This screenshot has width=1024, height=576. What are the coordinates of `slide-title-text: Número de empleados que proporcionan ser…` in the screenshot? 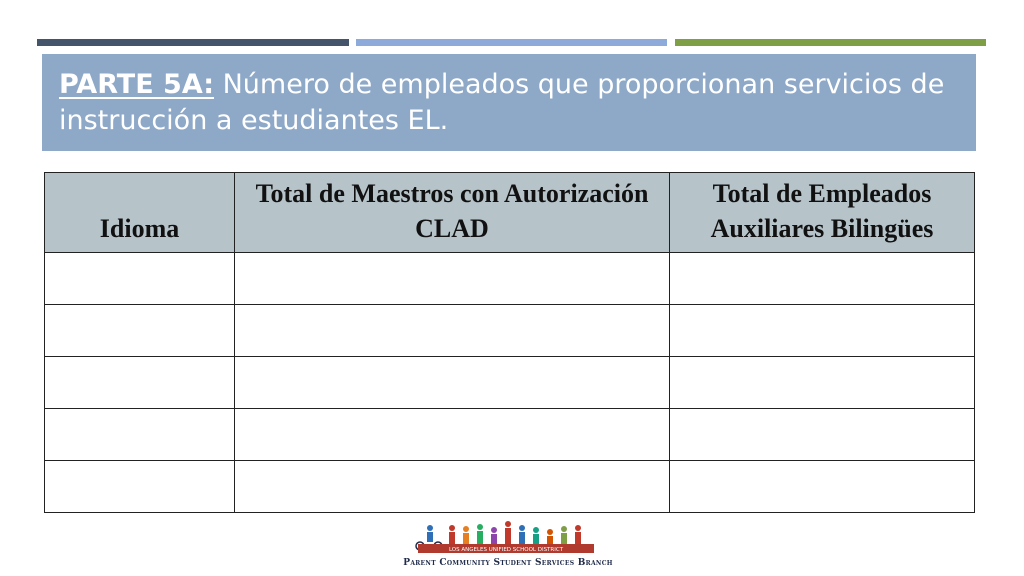 It's located at (502, 102).